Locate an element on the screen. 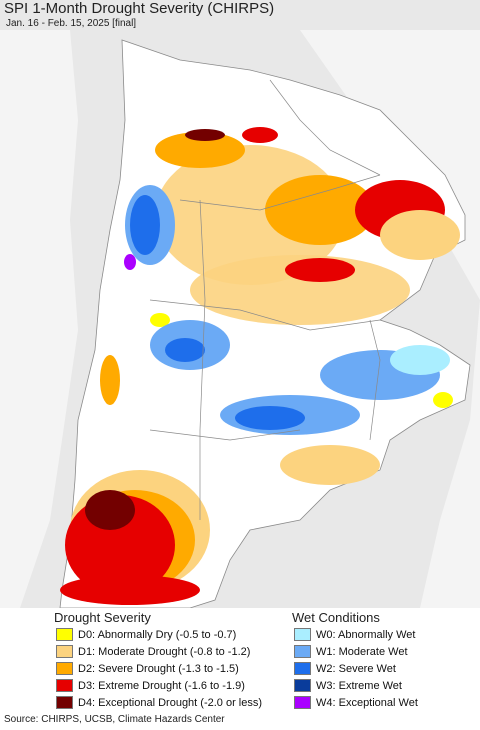  w1-swatch is located at coordinates (302, 651).